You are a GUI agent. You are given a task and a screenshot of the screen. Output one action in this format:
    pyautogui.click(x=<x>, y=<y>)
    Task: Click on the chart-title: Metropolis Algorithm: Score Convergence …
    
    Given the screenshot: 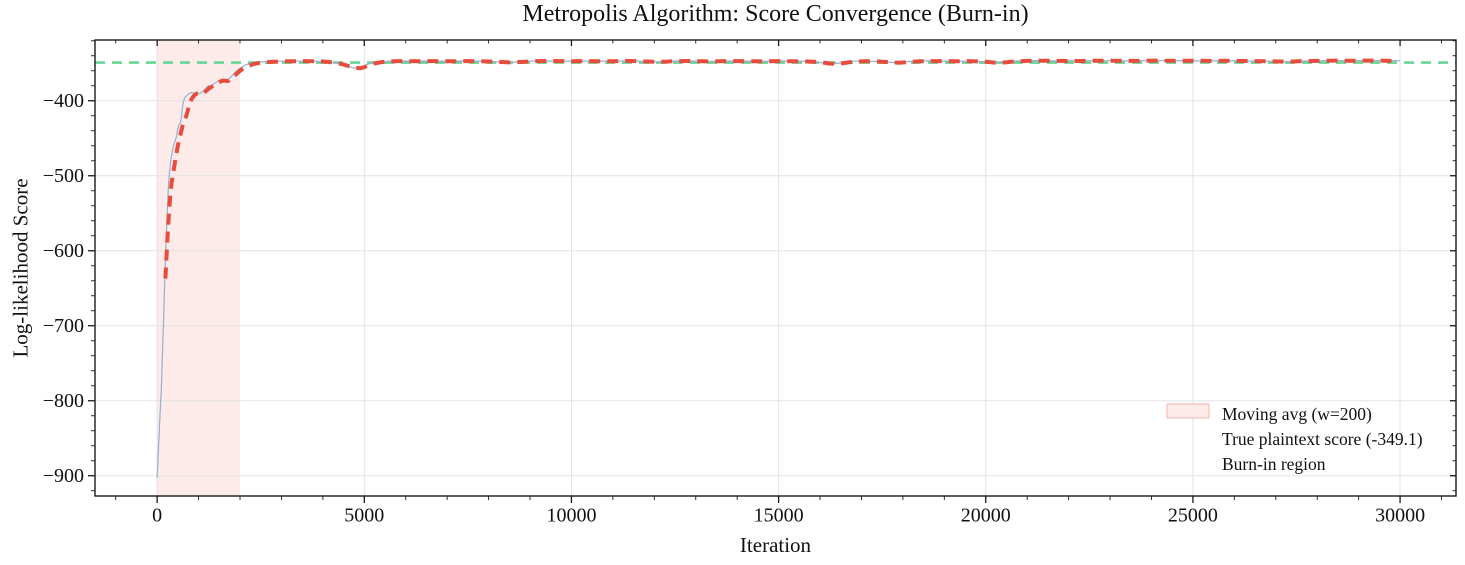 What is the action you would take?
    pyautogui.click(x=775, y=14)
    